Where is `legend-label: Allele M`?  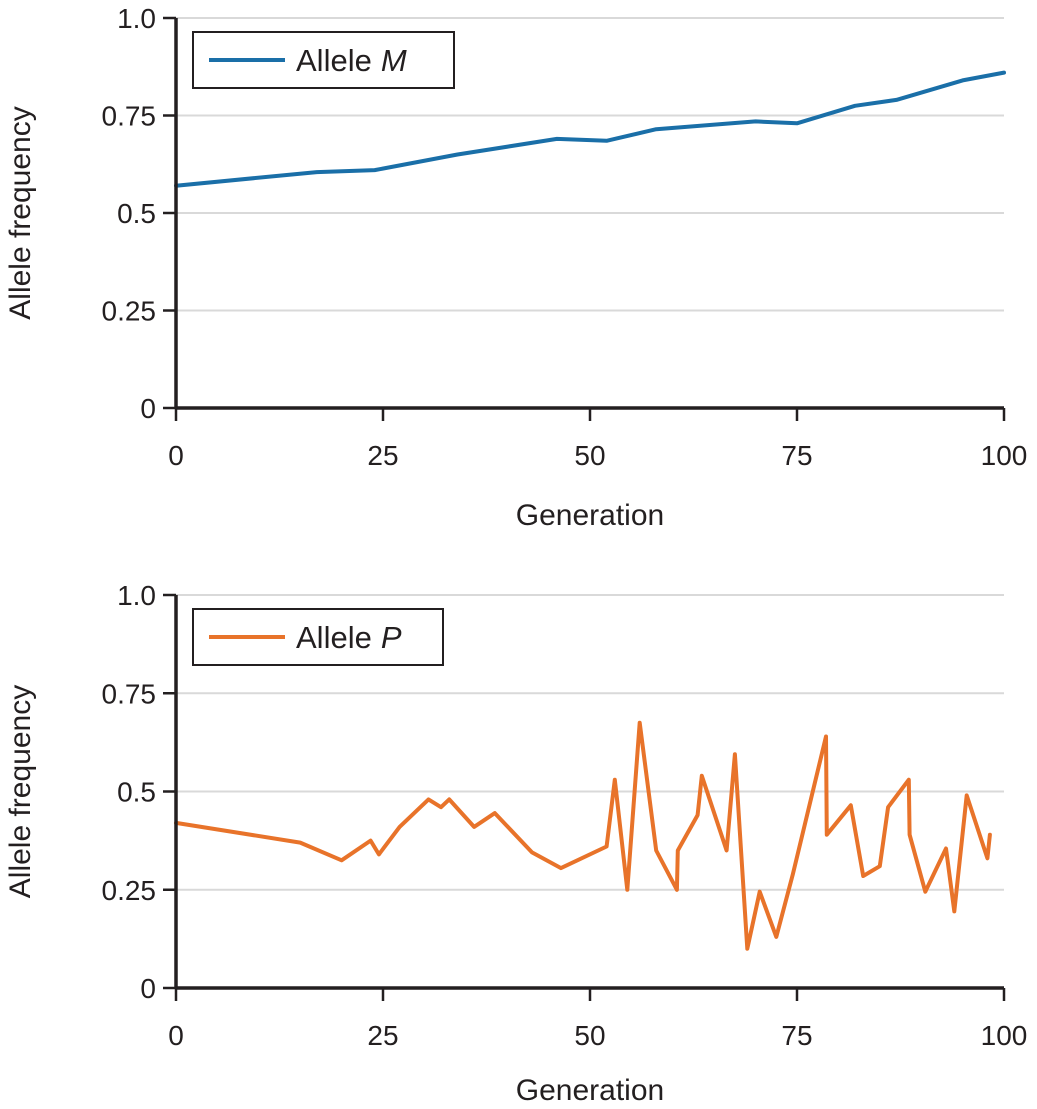
legend-label: Allele M is located at coordinates (351, 60).